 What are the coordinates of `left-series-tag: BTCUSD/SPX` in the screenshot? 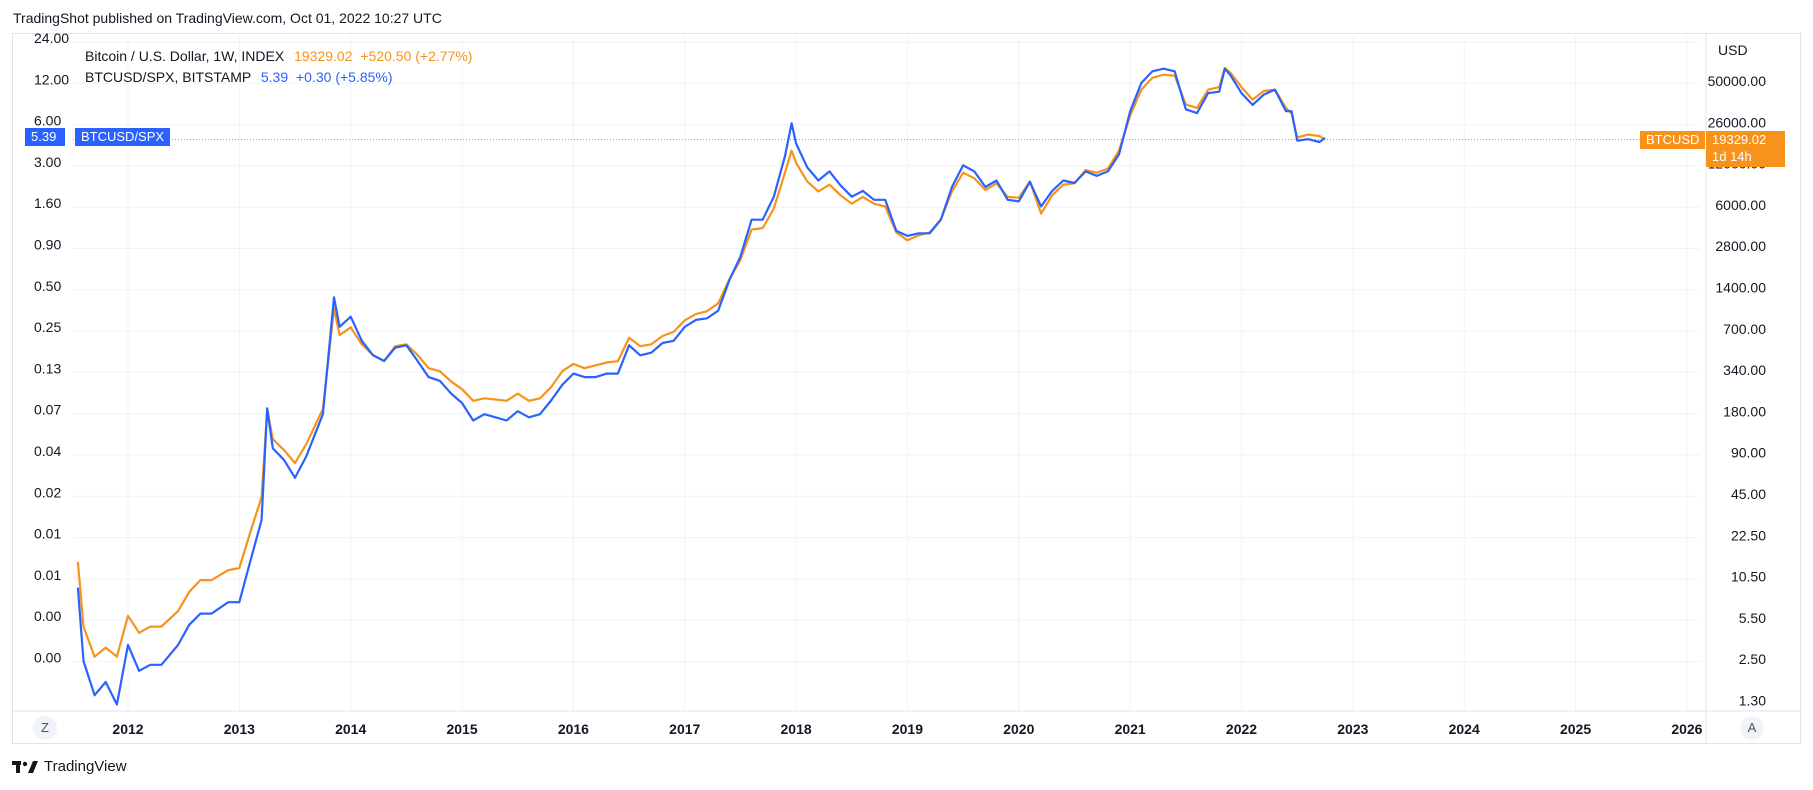 It's located at (123, 137).